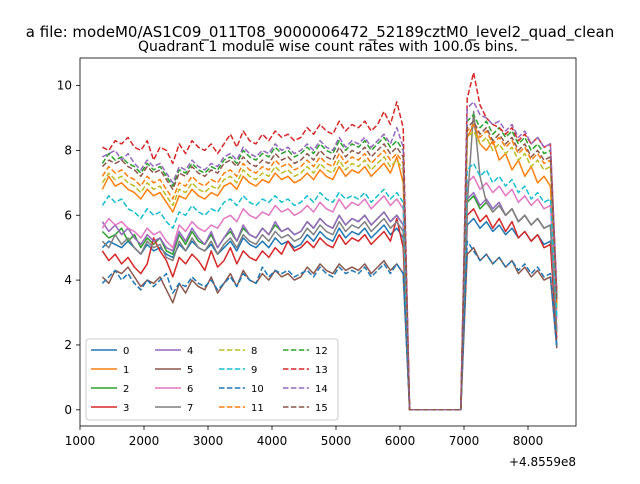 Image resolution: width=640 pixels, height=484 pixels. What do you see at coordinates (126, 408) in the screenshot?
I see `legend-label-3: 3` at bounding box center [126, 408].